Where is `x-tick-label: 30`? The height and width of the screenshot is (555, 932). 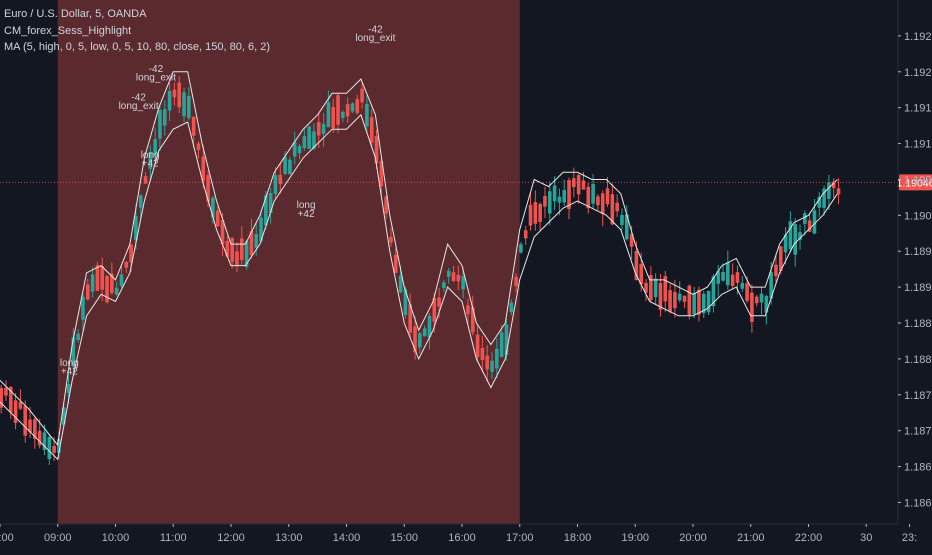 x-tick-label: 30 is located at coordinates (866, 538).